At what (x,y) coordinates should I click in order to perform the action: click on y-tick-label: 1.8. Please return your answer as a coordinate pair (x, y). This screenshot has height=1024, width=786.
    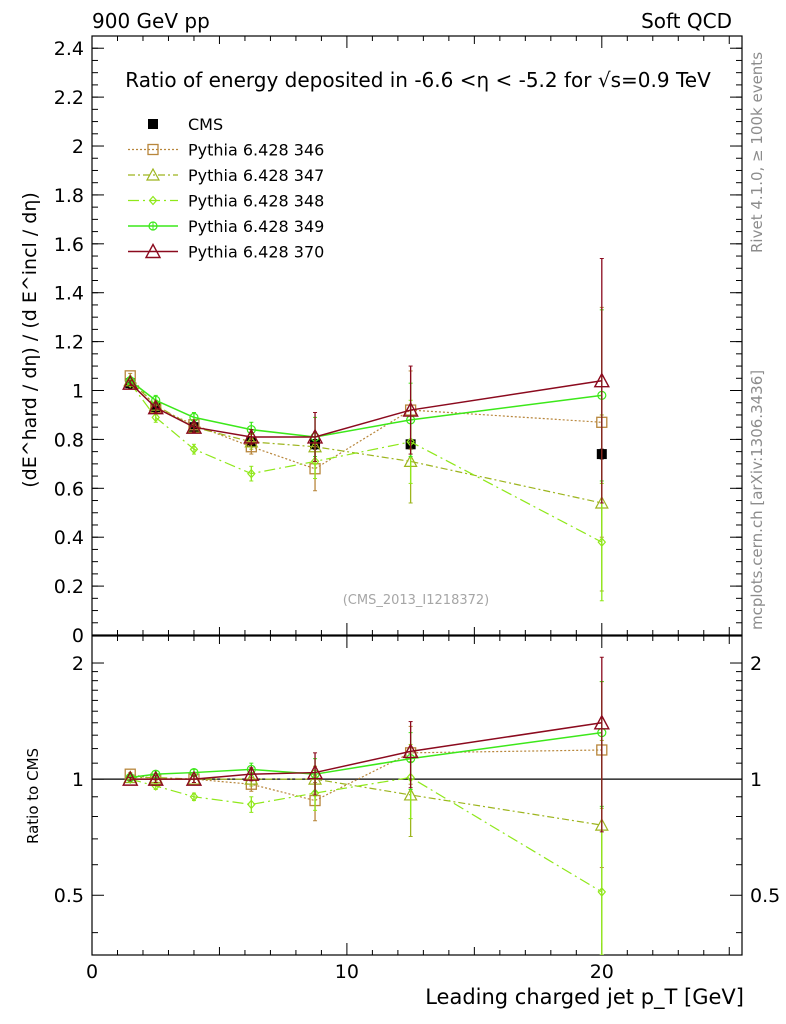
    Looking at the image, I should click on (69, 196).